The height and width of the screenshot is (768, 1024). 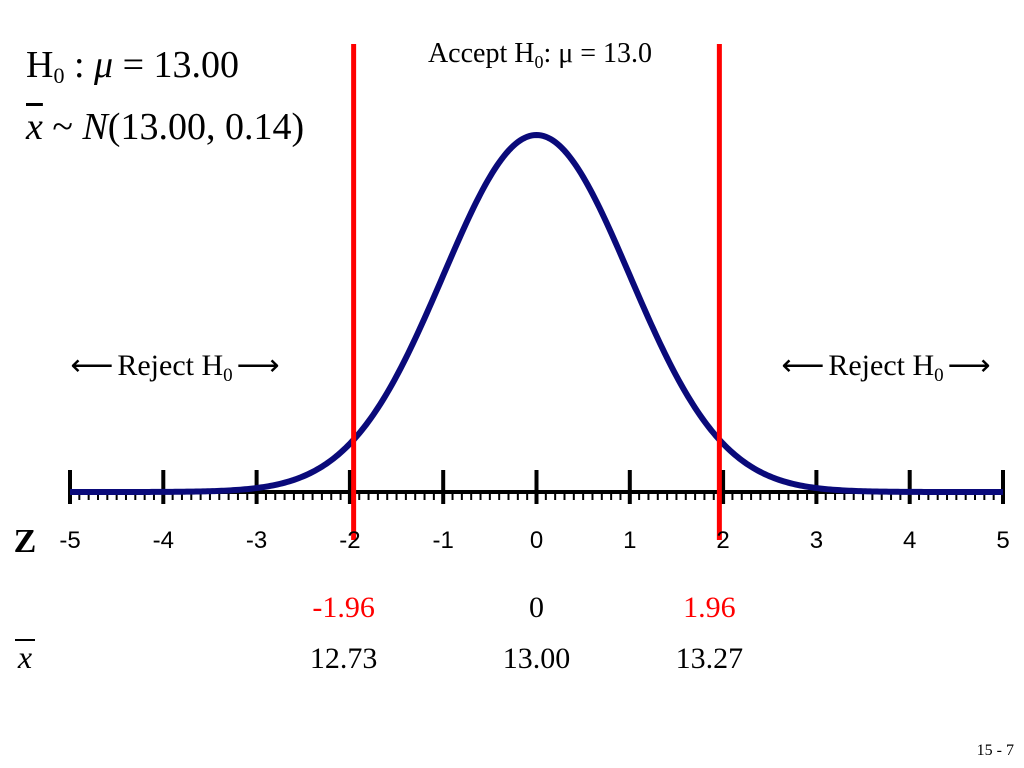 What do you see at coordinates (69, 540) in the screenshot?
I see `z-tick-label: -5` at bounding box center [69, 540].